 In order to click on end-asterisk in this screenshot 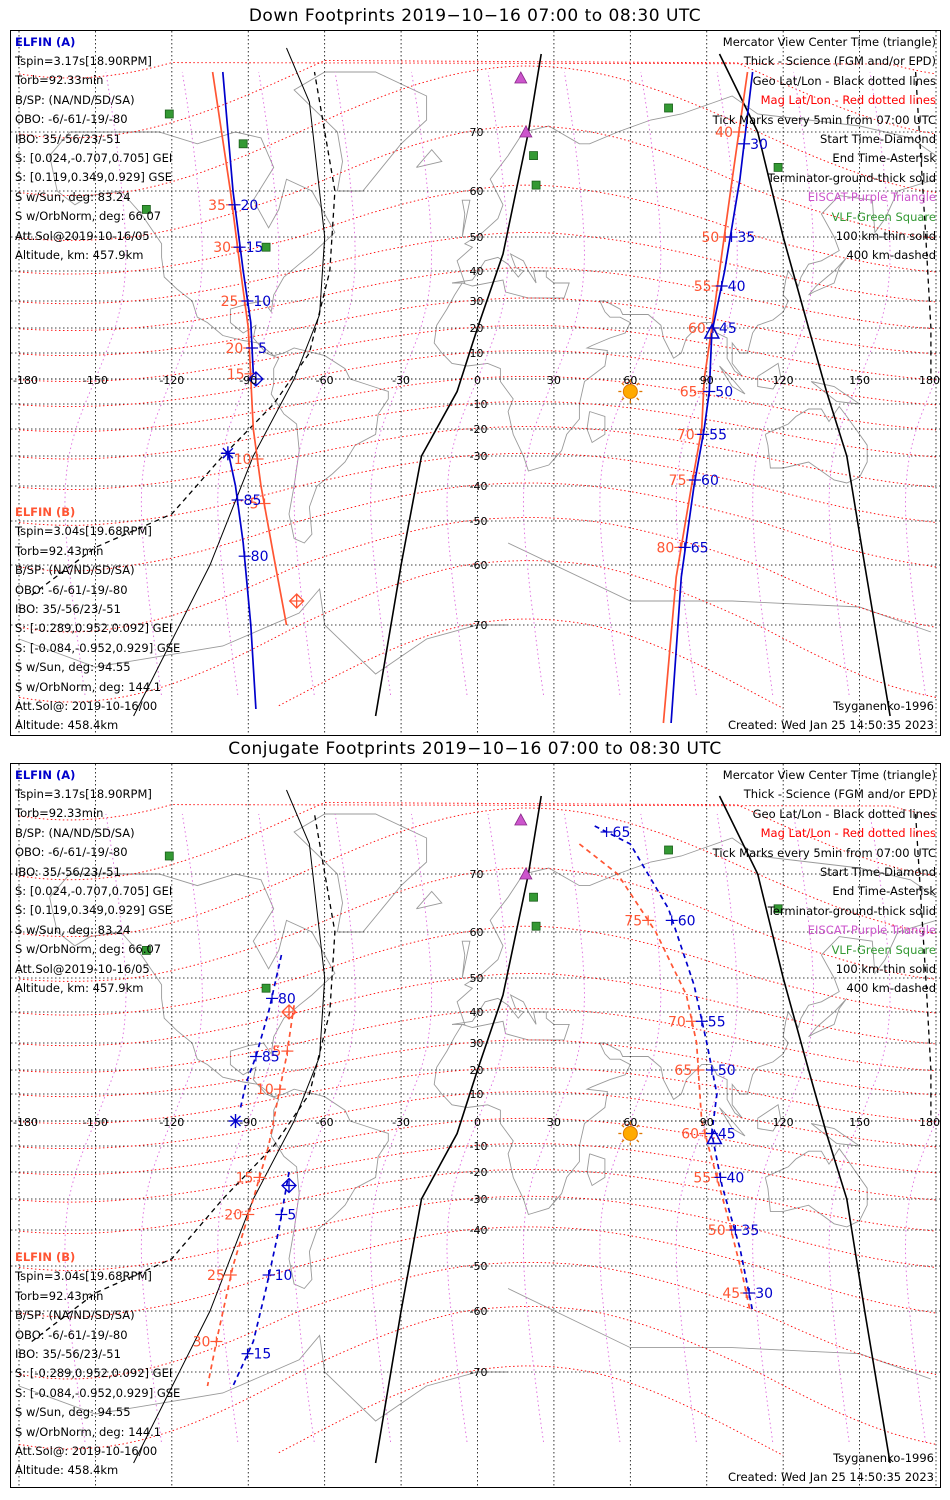, I will do `click(227, 453)`.